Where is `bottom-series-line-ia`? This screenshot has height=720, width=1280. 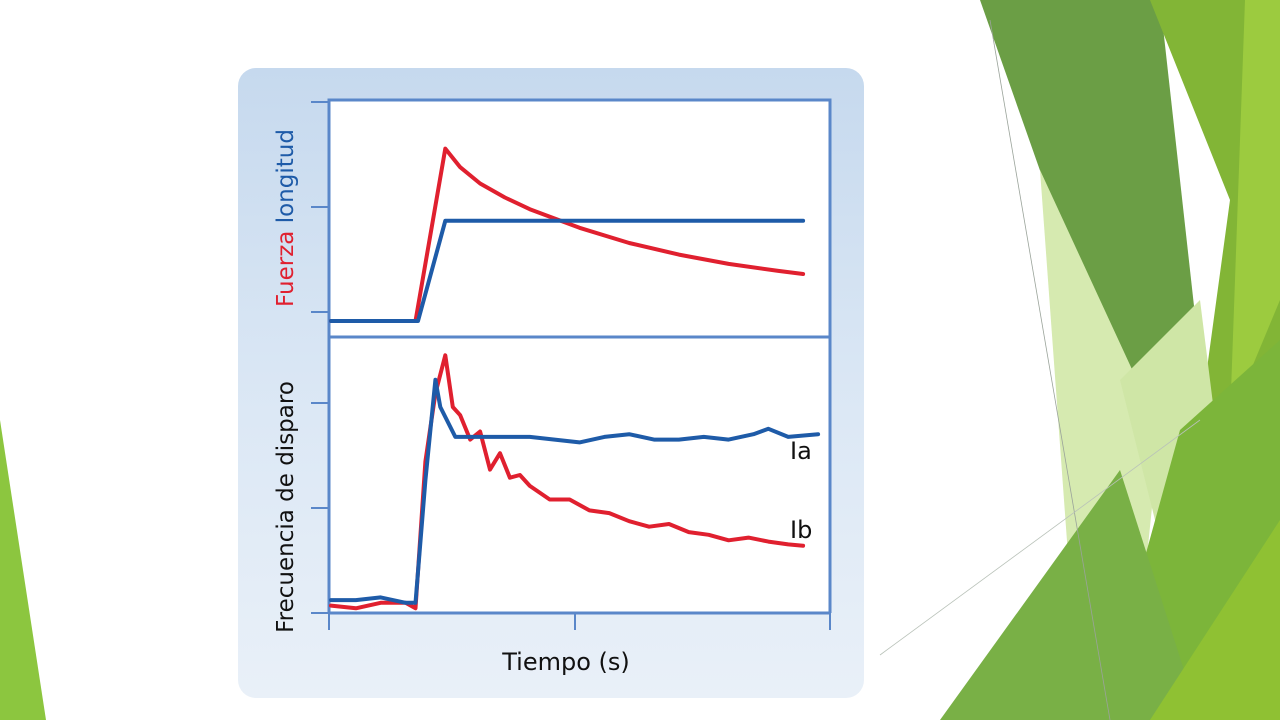
bottom-series-line-ia is located at coordinates (575, 491).